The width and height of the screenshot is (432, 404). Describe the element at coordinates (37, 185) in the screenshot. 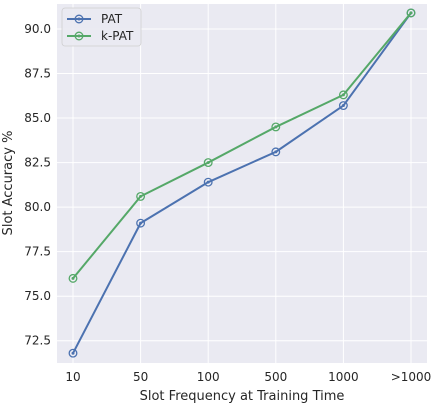

I see `y-tick-labels: 72.5 75.0 77.5 80.0 82.5 85.0 87.5 90.0` at that location.